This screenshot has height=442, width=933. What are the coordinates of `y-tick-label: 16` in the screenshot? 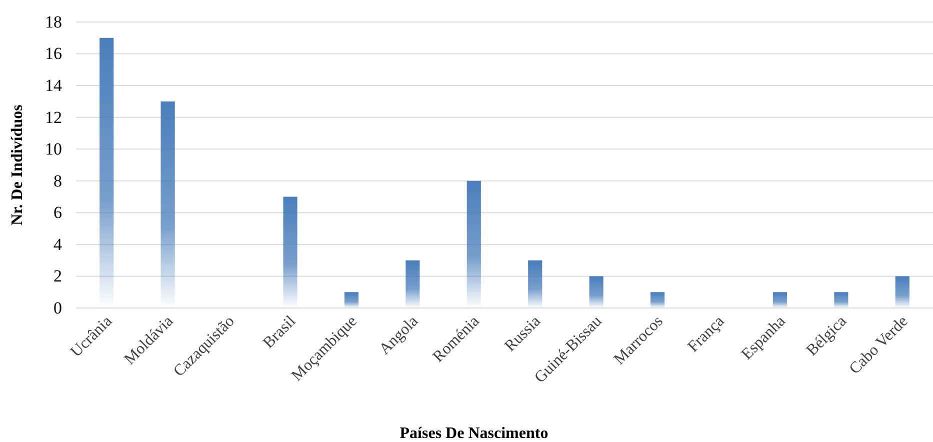 It's located at (53, 54).